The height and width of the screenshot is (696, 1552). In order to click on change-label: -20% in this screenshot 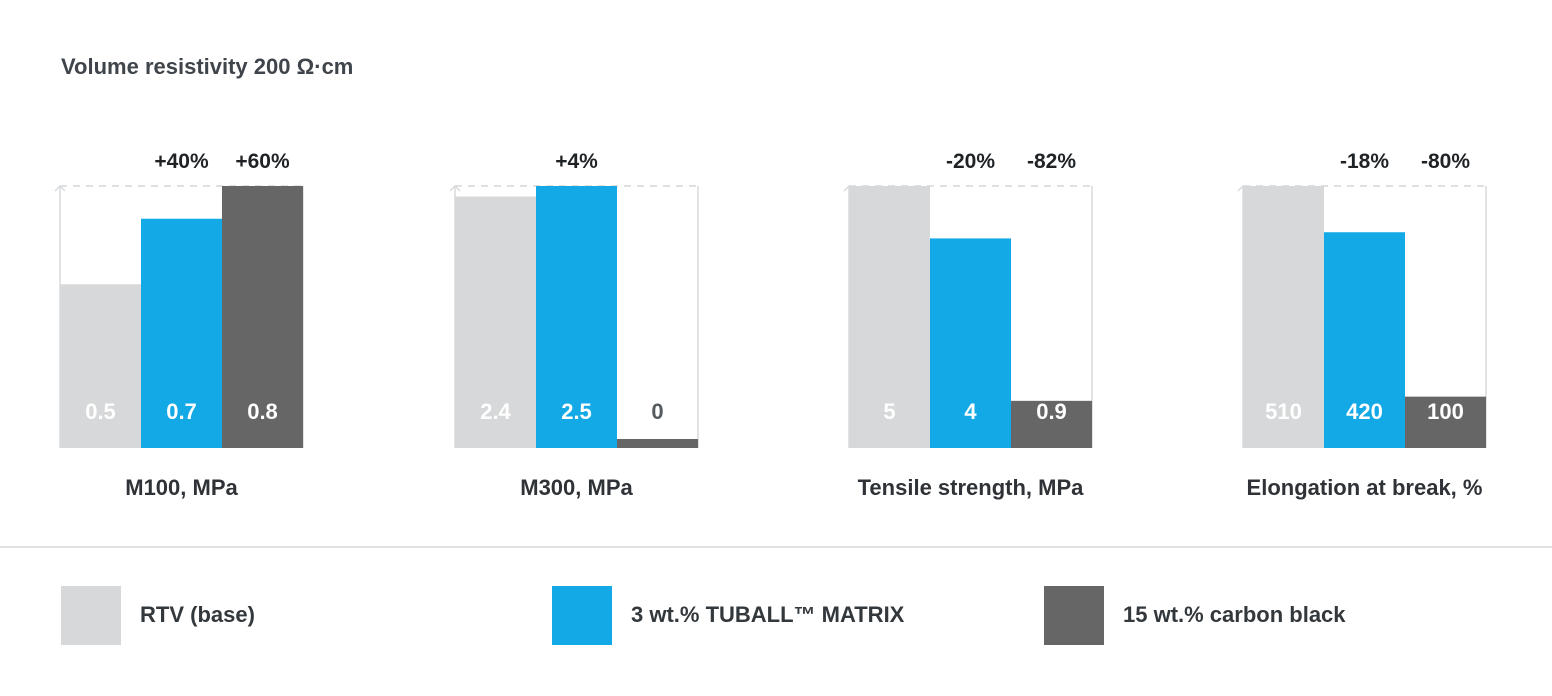, I will do `click(970, 161)`.